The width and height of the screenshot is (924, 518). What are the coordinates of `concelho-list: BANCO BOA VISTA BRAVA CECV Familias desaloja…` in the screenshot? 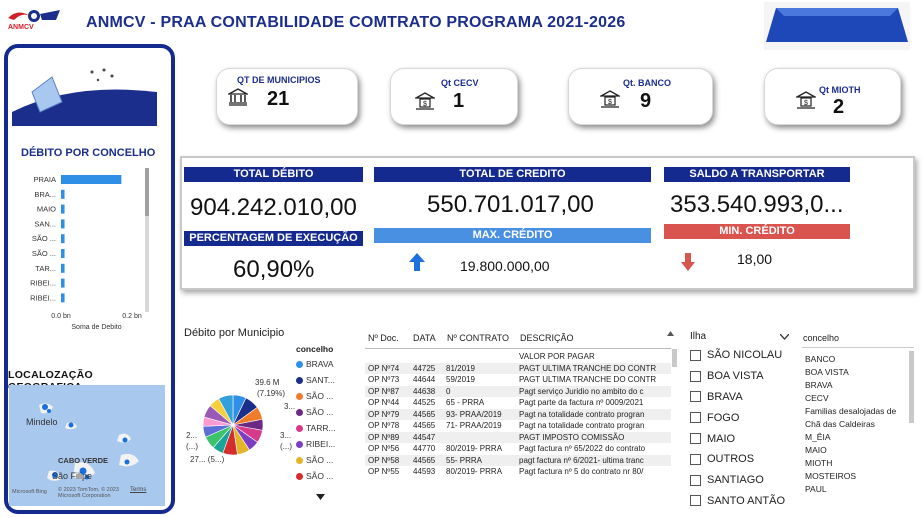 It's located at (855, 424).